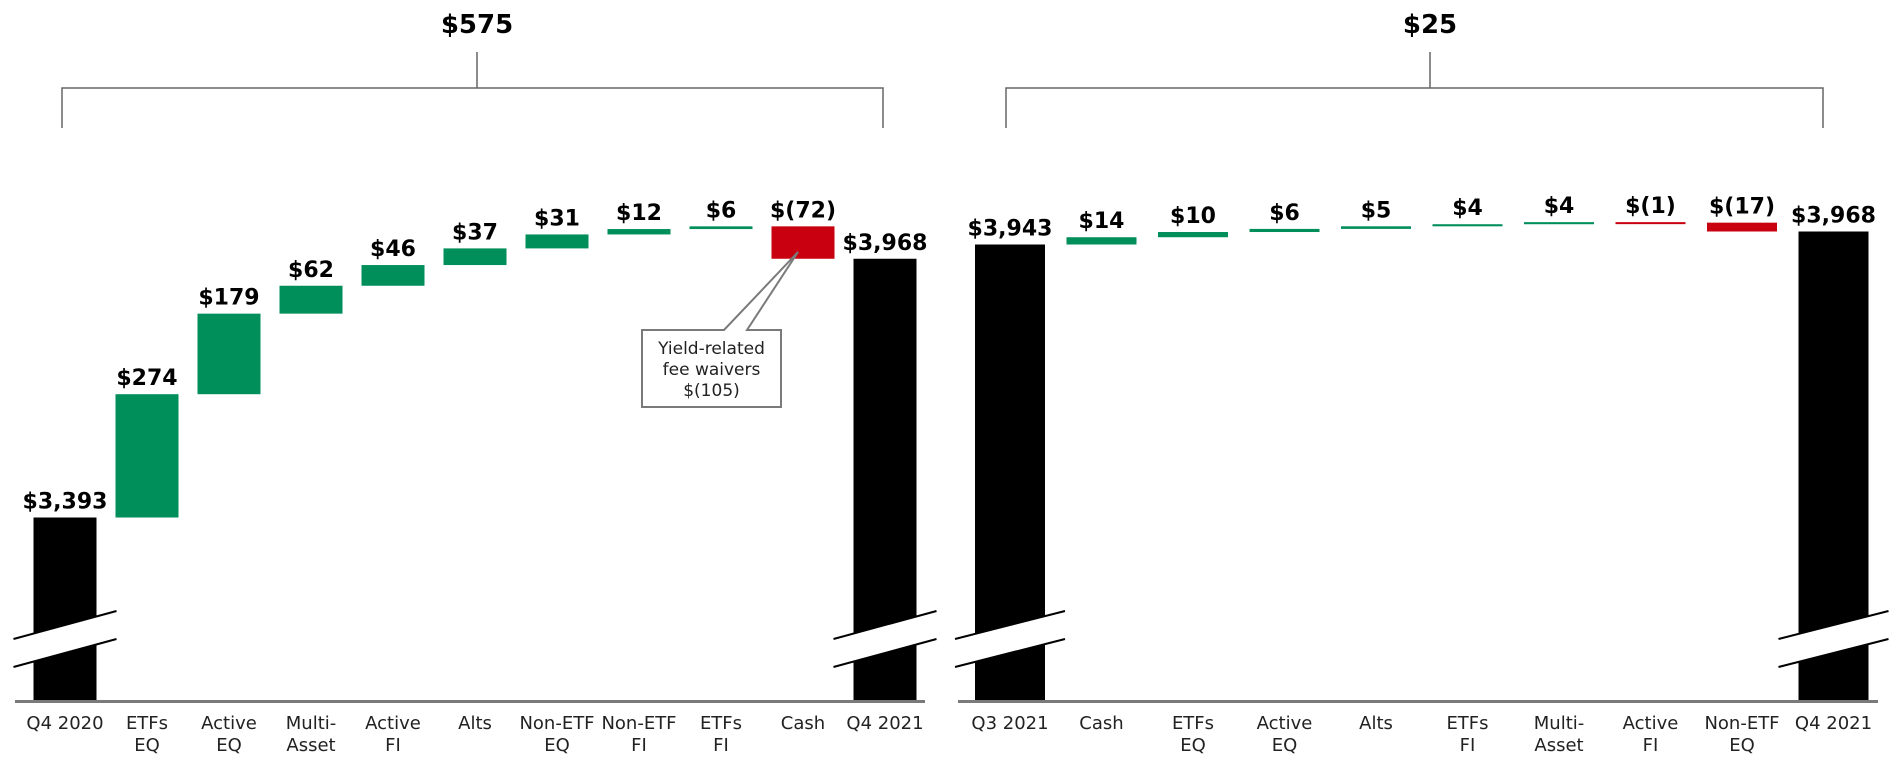 The height and width of the screenshot is (758, 1890). I want to click on data-label: $14, so click(1102, 221).